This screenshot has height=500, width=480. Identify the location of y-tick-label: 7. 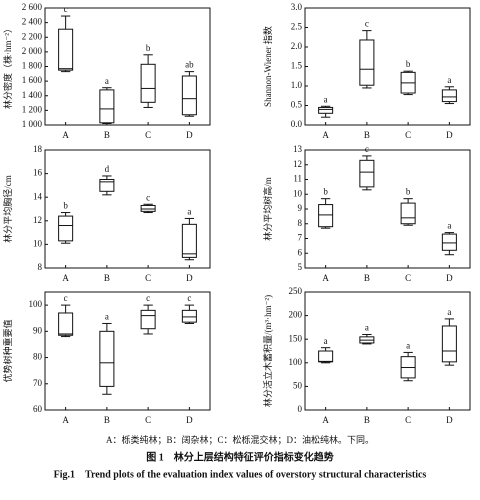
(300, 238).